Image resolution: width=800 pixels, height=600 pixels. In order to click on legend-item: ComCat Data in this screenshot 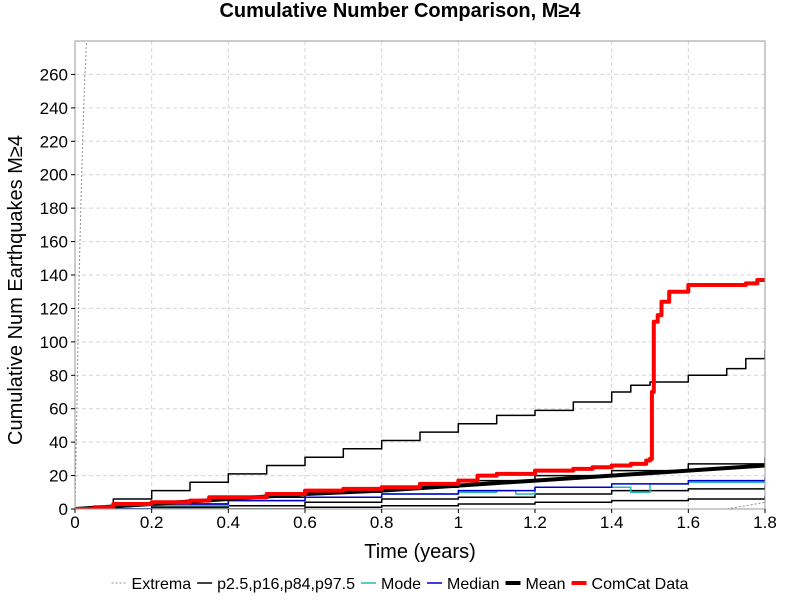, I will do `click(630, 584)`.